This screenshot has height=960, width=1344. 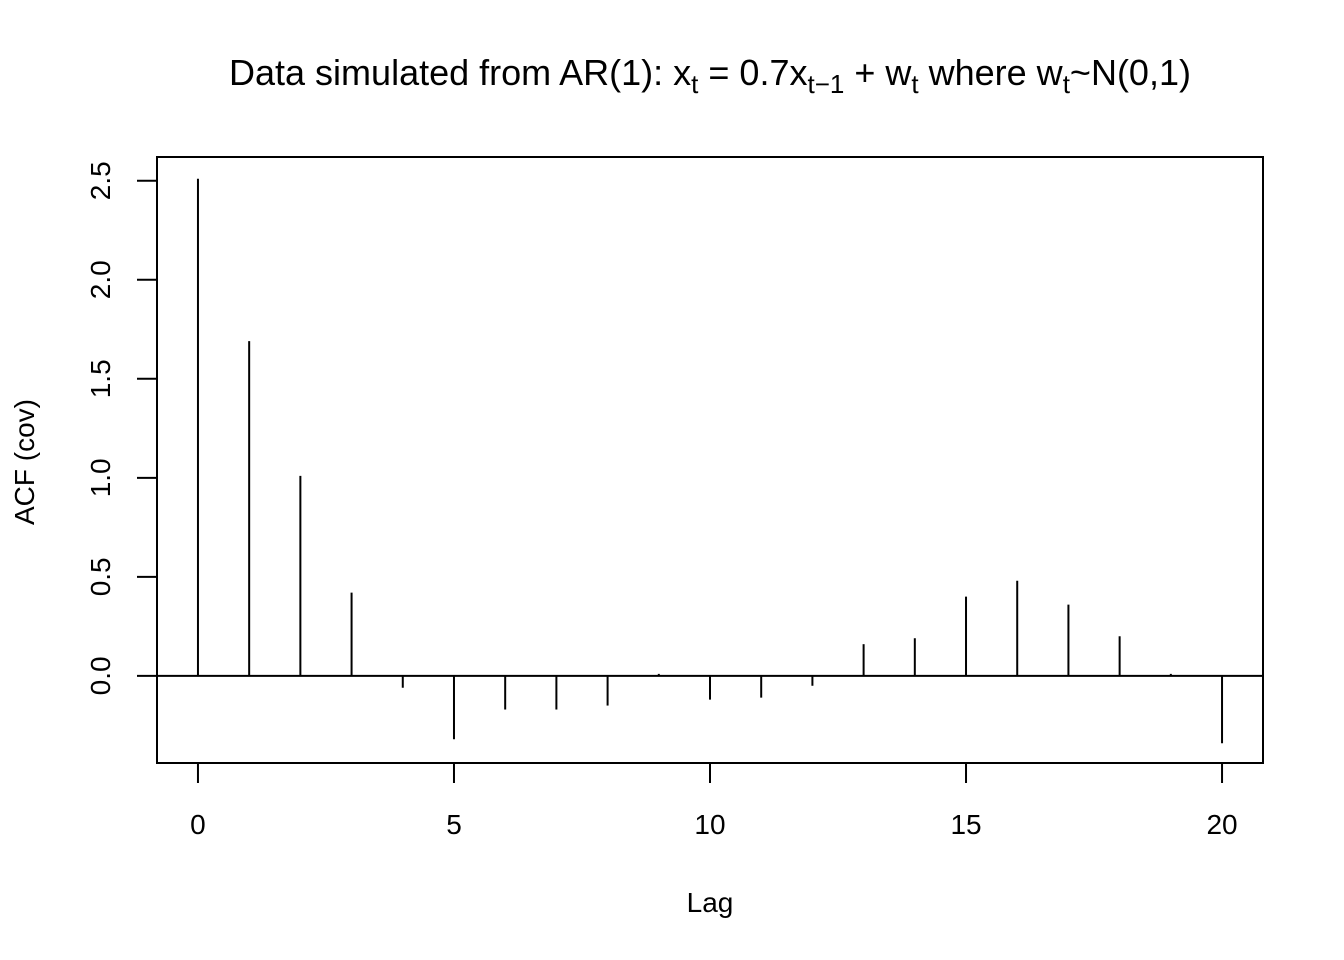 What do you see at coordinates (100, 279) in the screenshot?
I see `y-tick-label-2: 2.0` at bounding box center [100, 279].